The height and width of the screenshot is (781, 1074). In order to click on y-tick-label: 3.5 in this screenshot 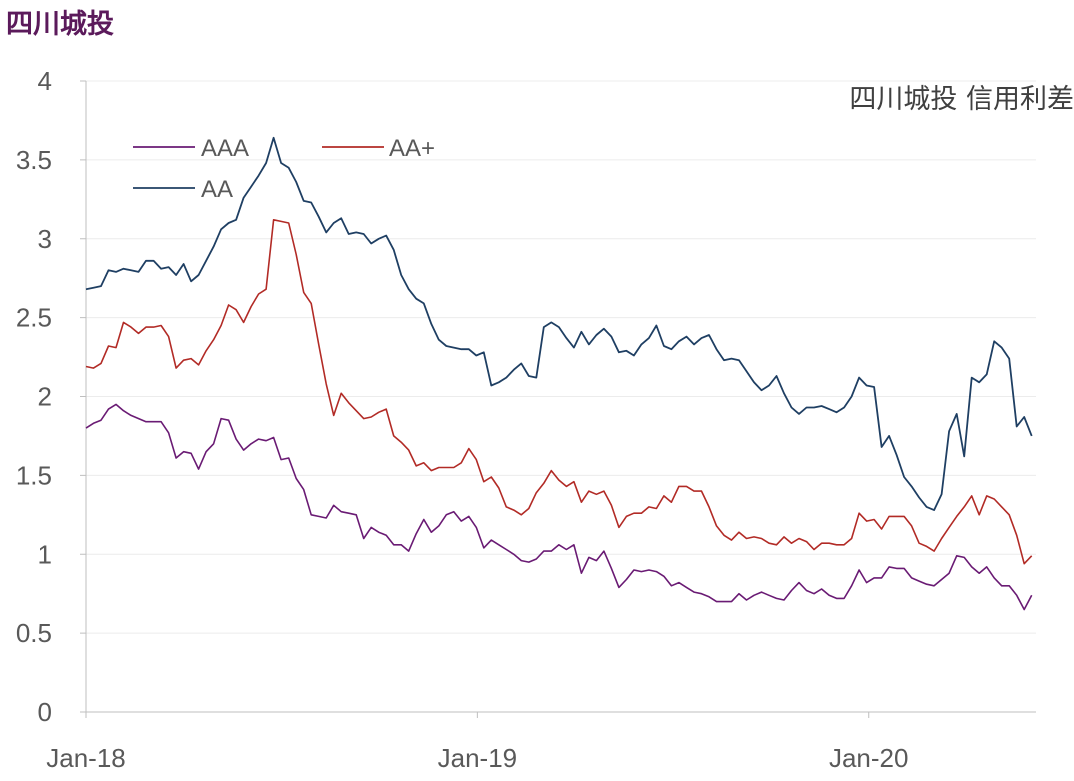, I will do `click(34, 160)`.